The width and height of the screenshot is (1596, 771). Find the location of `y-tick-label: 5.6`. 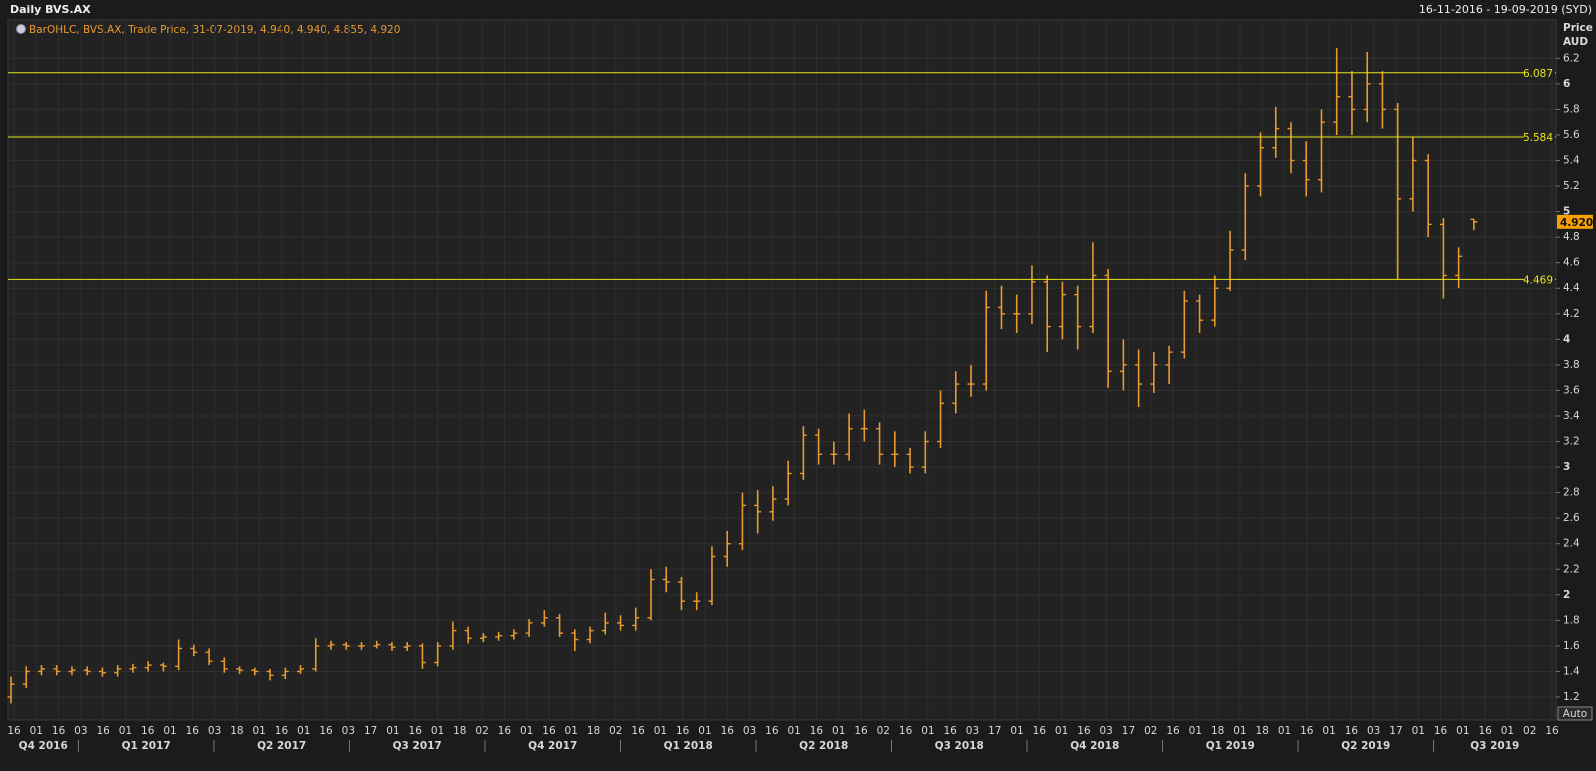

y-tick-label: 5.6 is located at coordinates (1571, 135).